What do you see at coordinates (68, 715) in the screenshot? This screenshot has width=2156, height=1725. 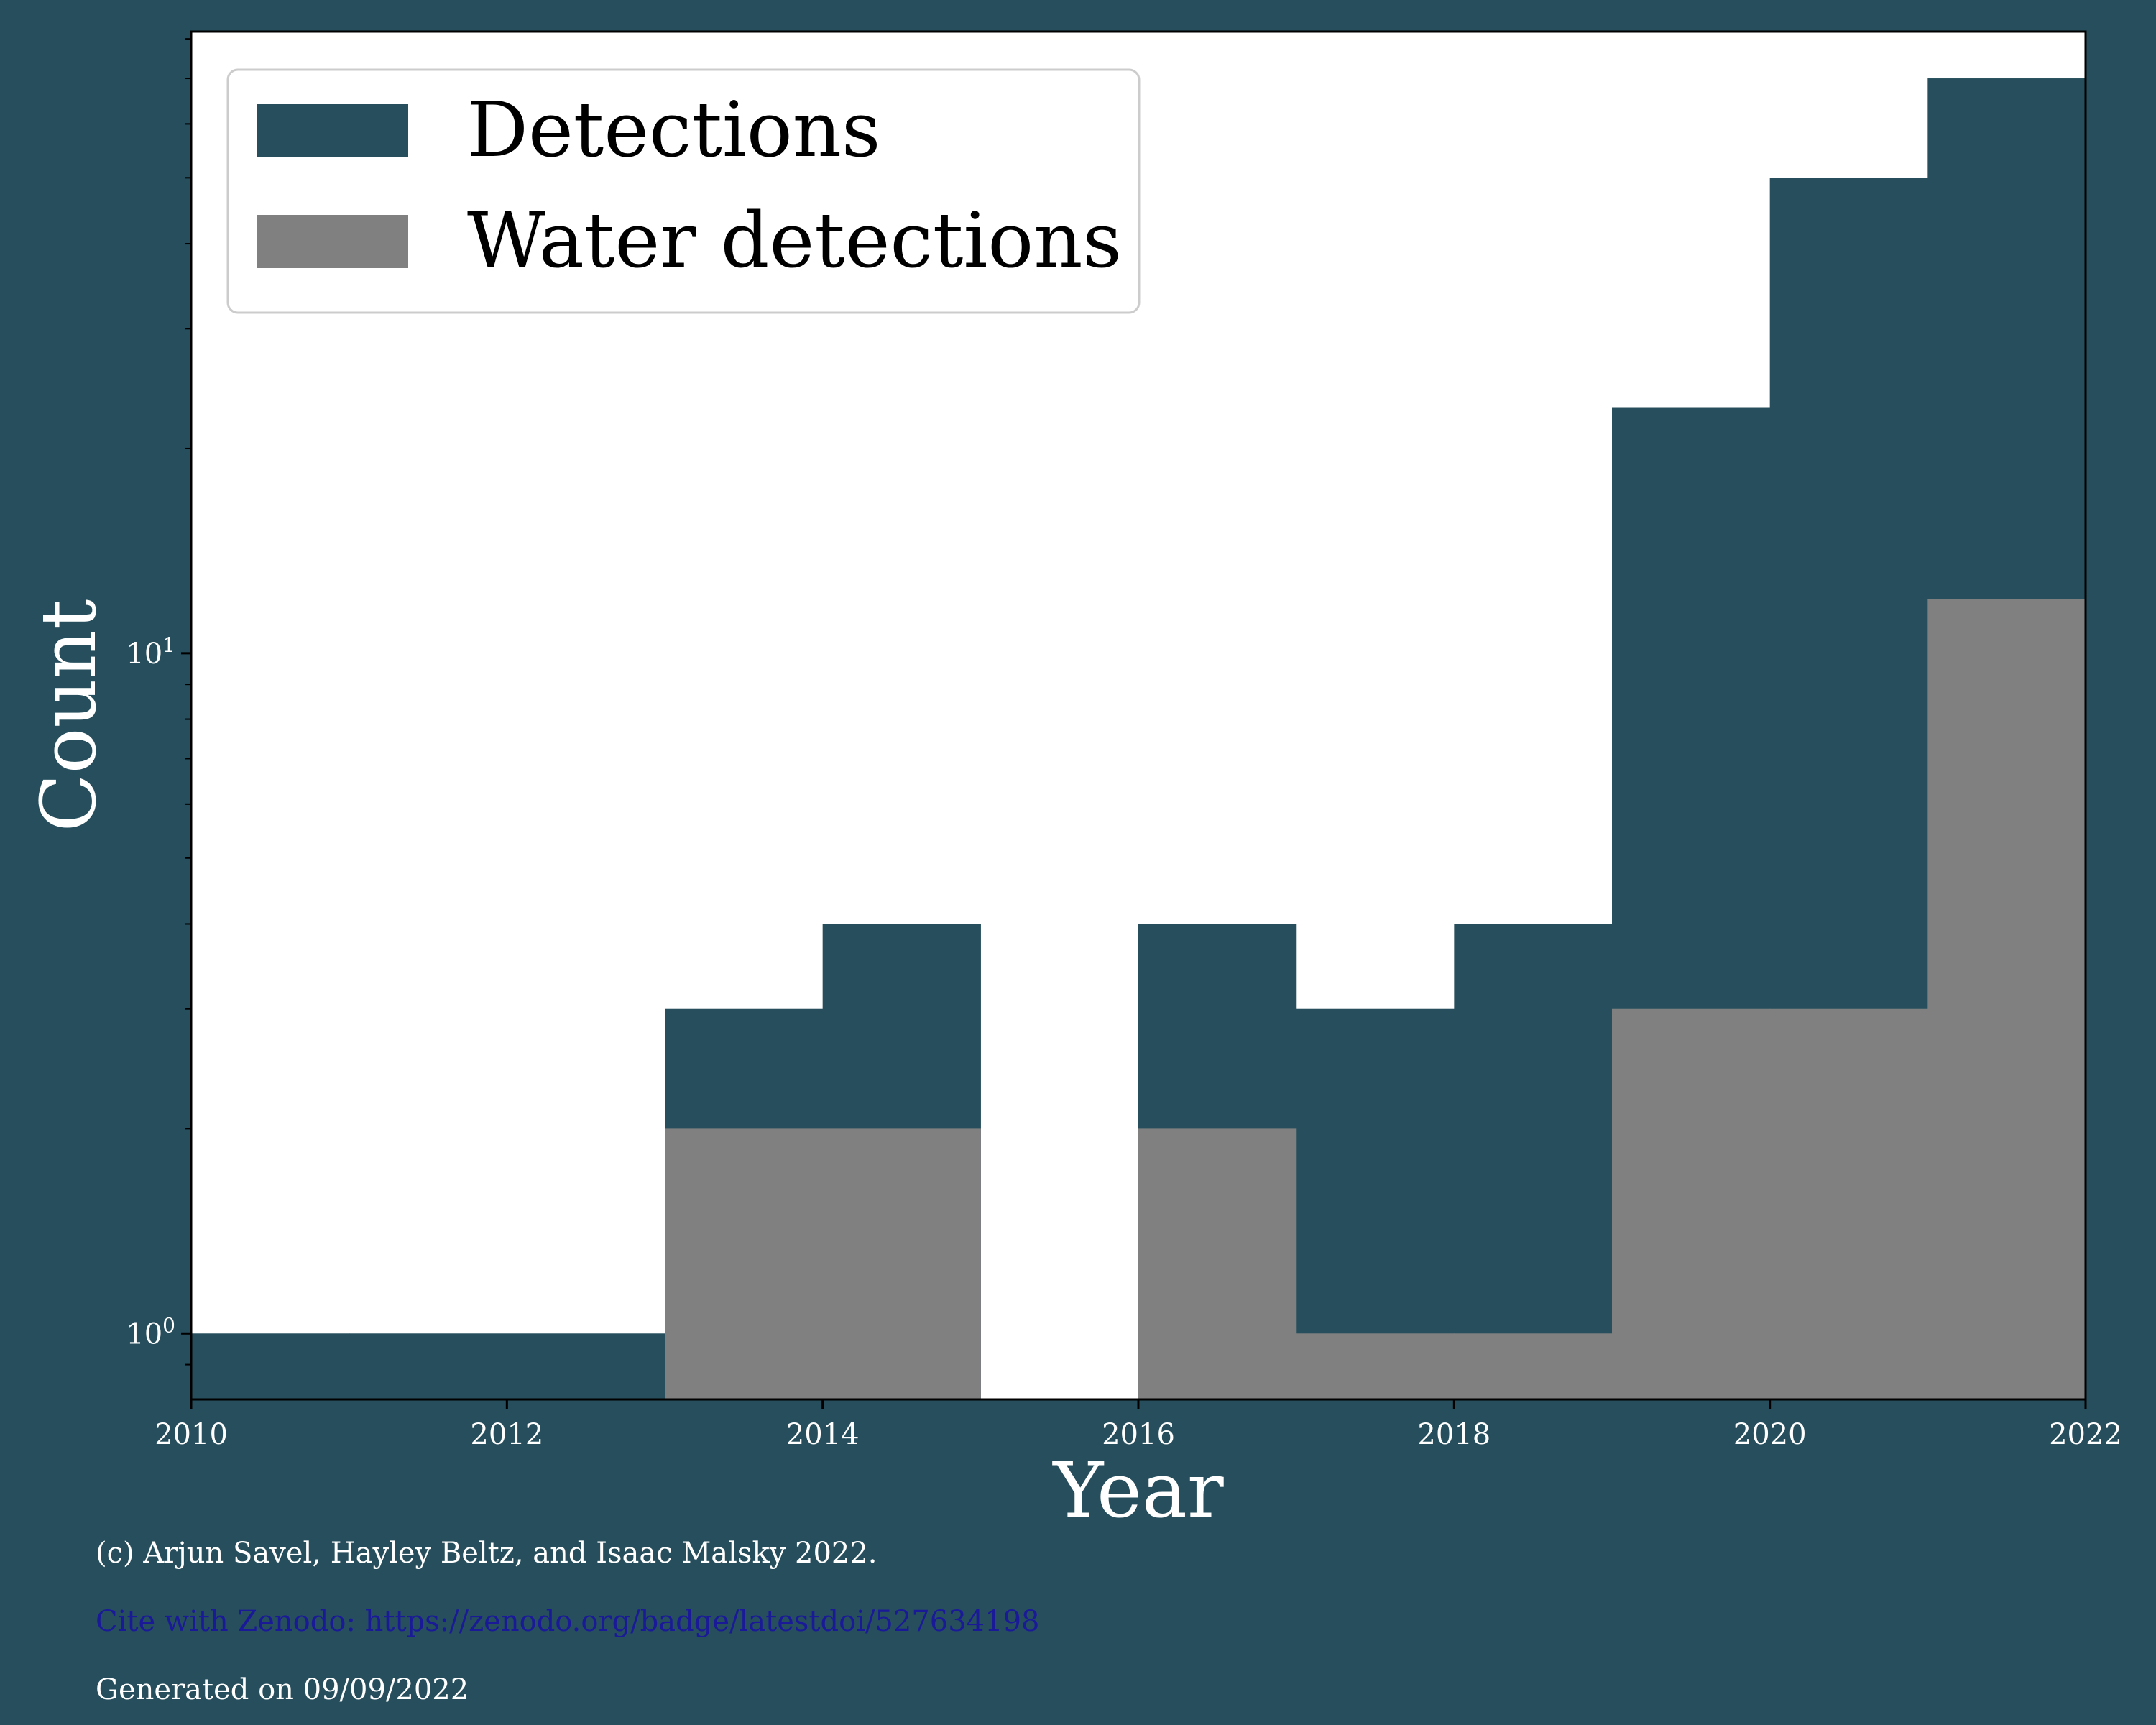 I see `y-axis-label: Count` at bounding box center [68, 715].